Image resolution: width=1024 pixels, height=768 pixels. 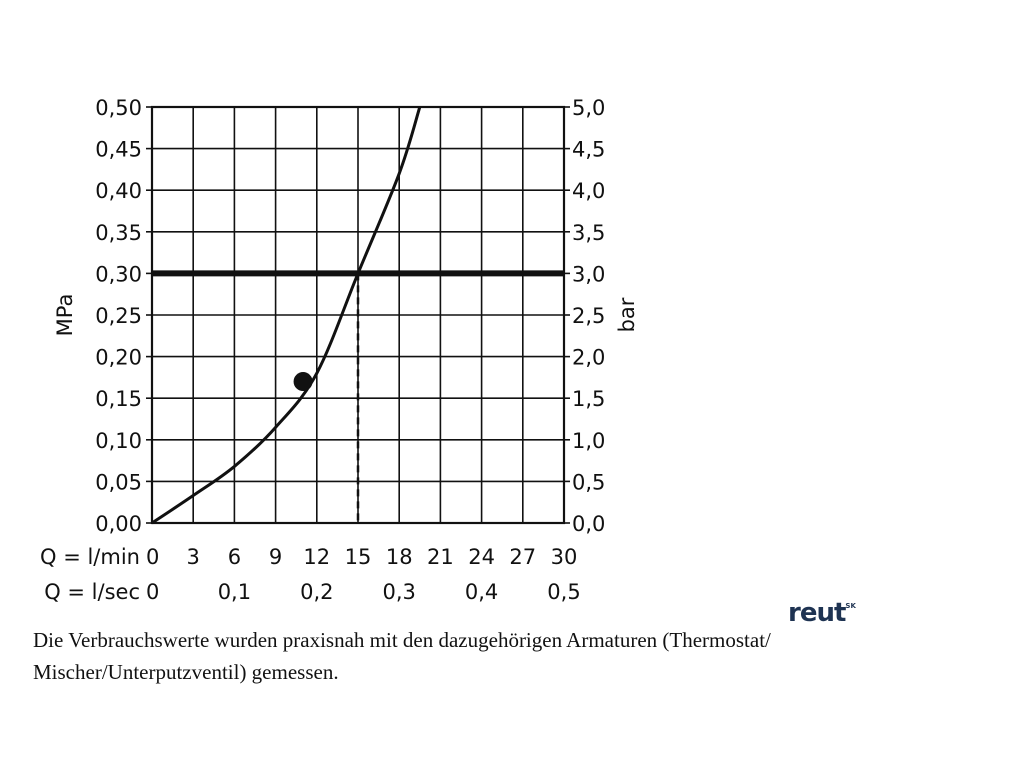 I want to click on x-lmin-tick-label: 18, so click(x=399, y=557).